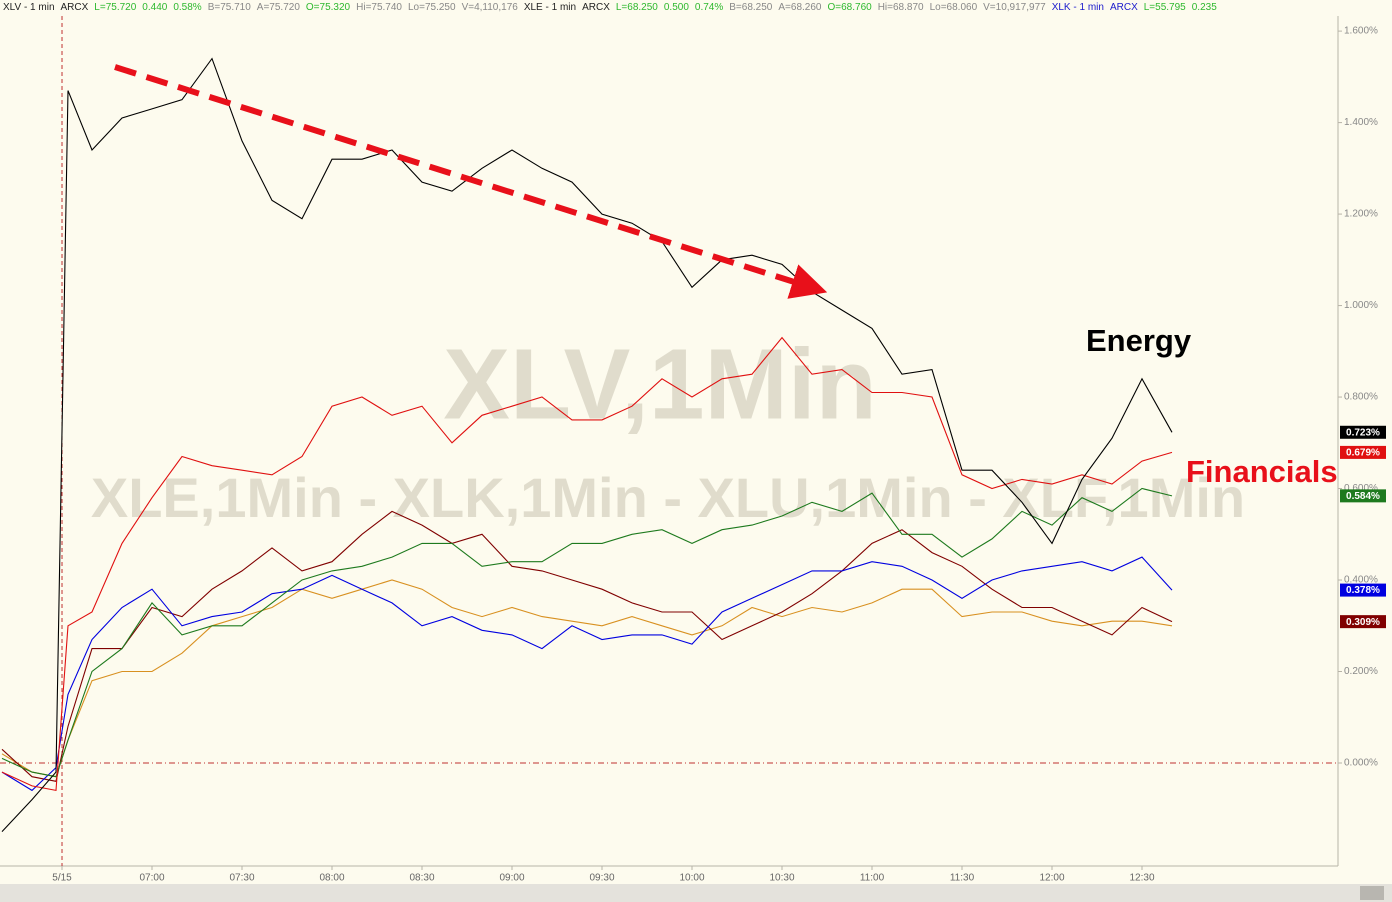 This screenshot has height=902, width=1392. Describe the element at coordinates (601, 878) in the screenshot. I see `x-tick-label: 09:30` at that location.